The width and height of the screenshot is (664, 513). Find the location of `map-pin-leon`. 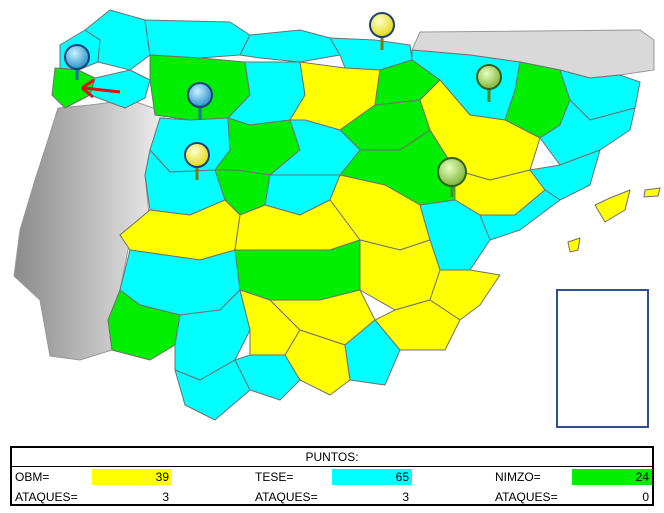

map-pin-leon is located at coordinates (200, 101).